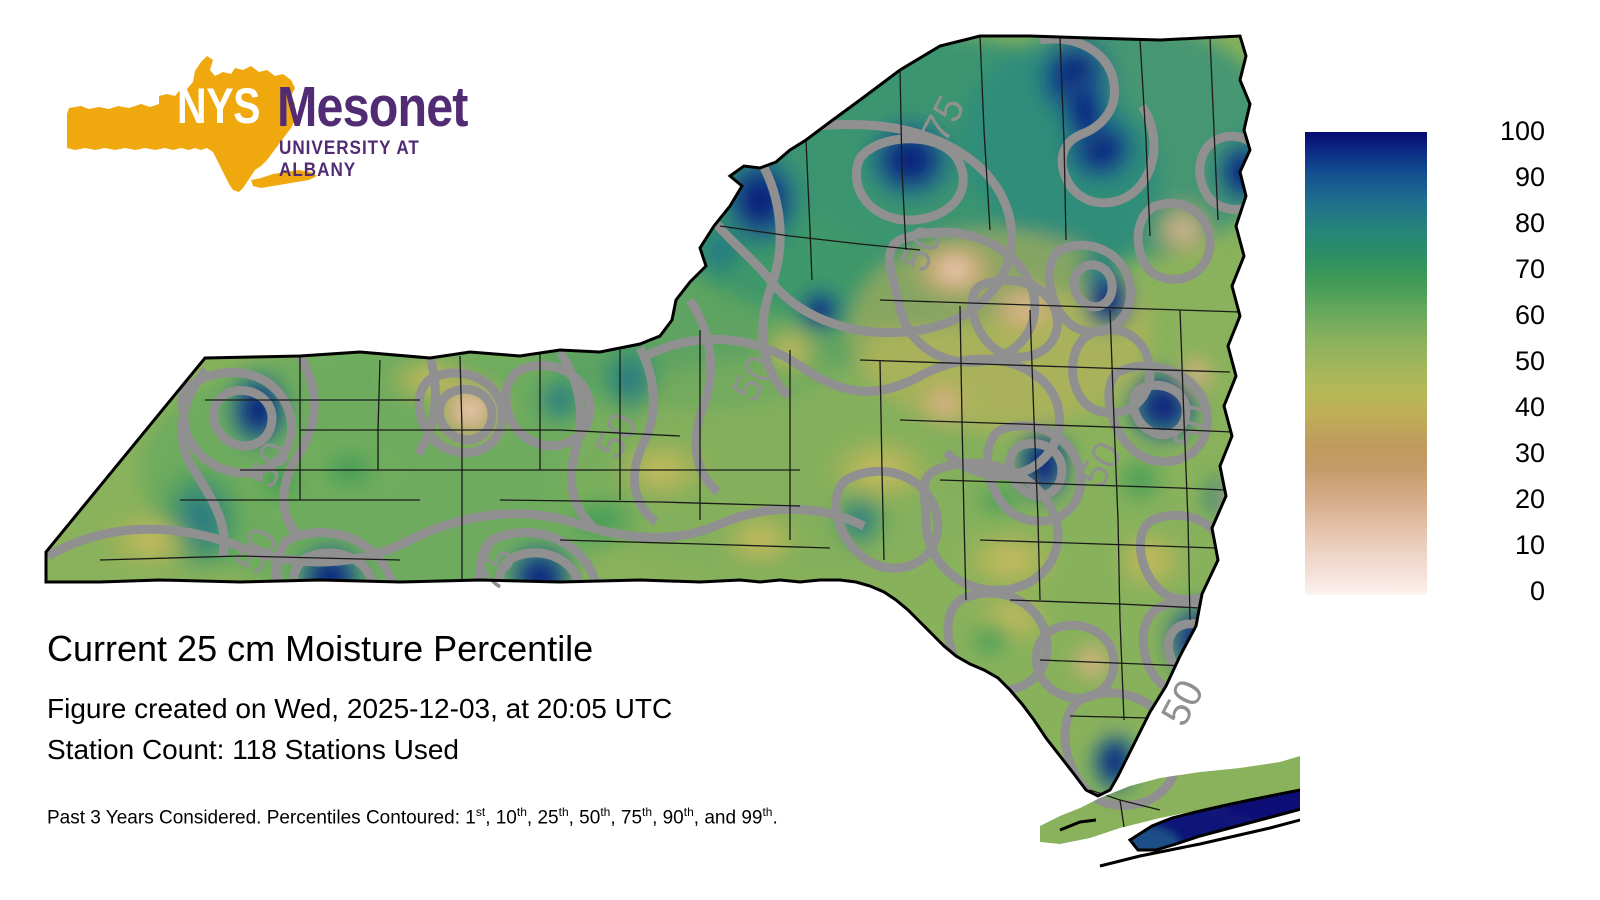 The image size is (1600, 900). What do you see at coordinates (1529, 499) in the screenshot?
I see `colorbar-tick-20: 20` at bounding box center [1529, 499].